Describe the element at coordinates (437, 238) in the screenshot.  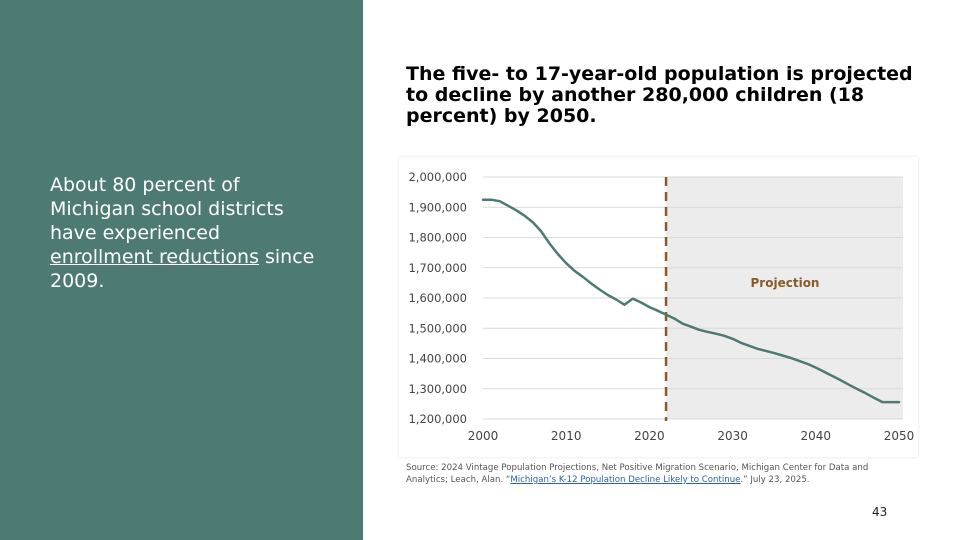
I see `y-tick-label: 1,800,000` at that location.